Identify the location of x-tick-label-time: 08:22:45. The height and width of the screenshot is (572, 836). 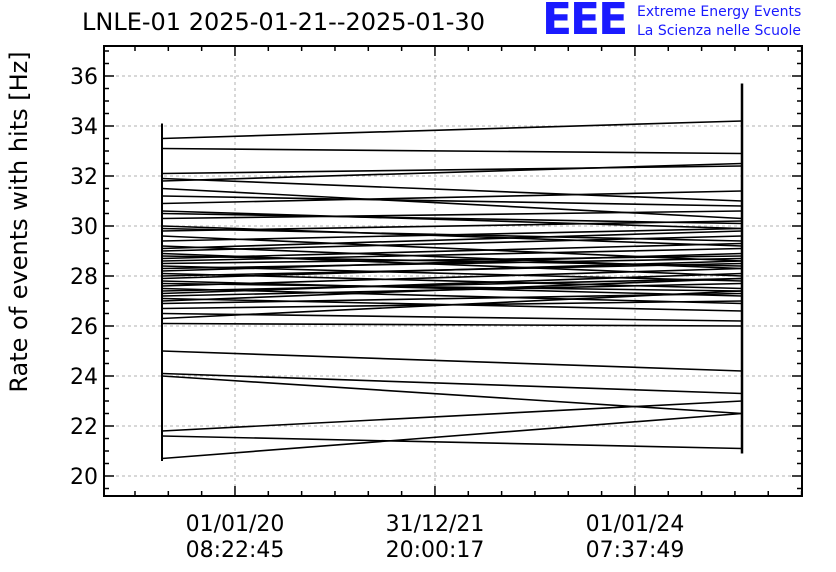
(235, 550).